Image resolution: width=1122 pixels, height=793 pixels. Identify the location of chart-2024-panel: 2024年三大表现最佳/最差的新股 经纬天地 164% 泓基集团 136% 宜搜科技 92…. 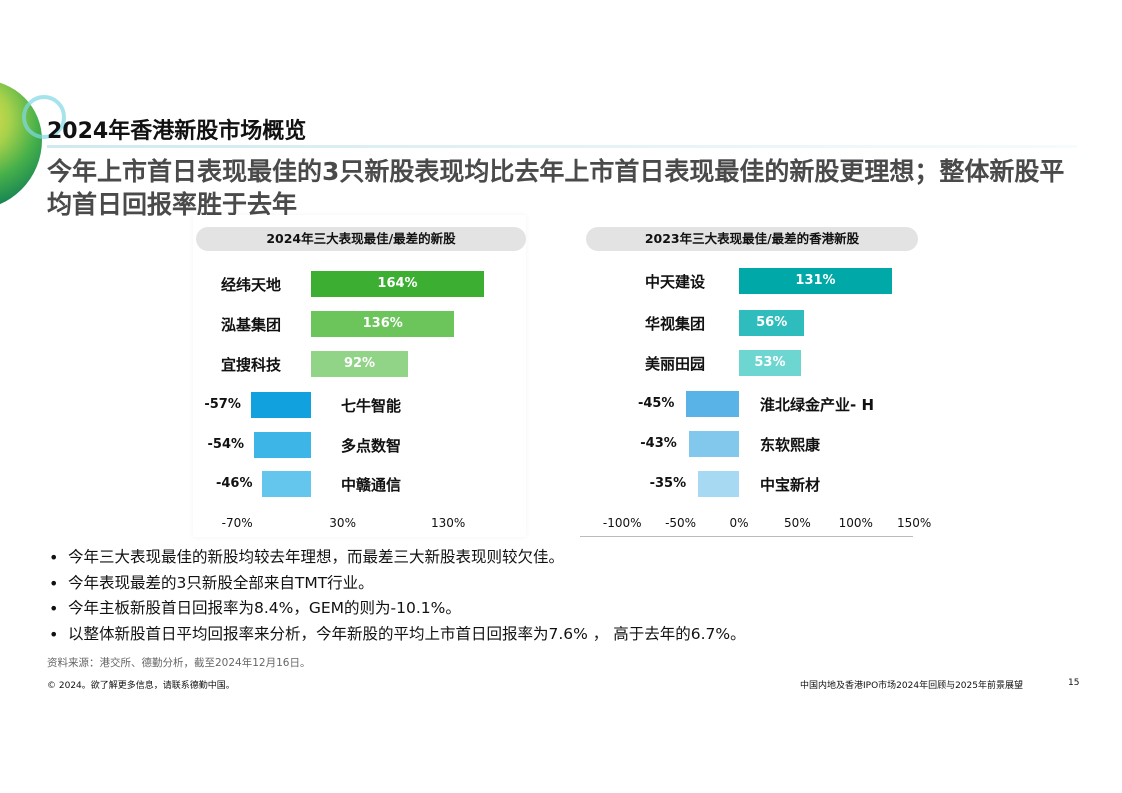
(359, 376).